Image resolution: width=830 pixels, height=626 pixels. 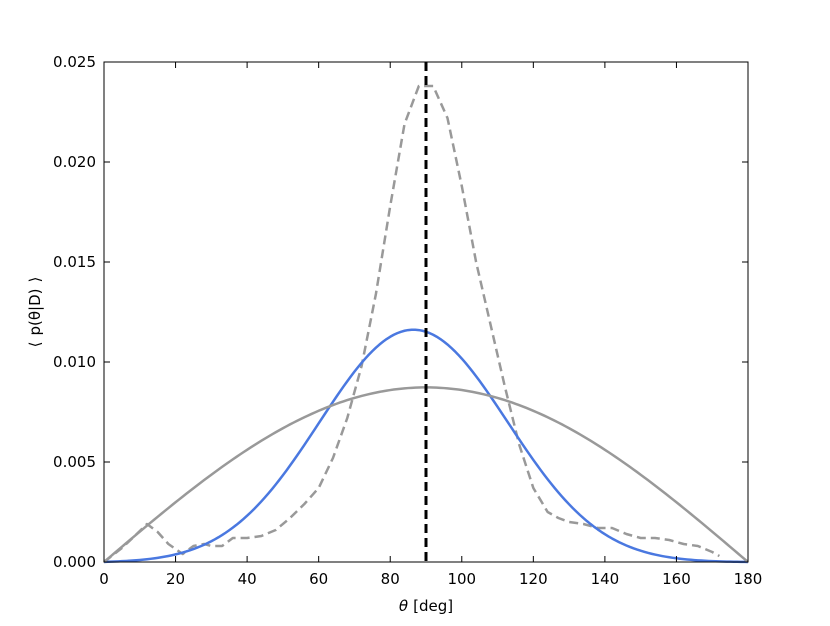 What do you see at coordinates (35, 280) in the screenshot?
I see `y-axis-bracket-right: ⟩` at bounding box center [35, 280].